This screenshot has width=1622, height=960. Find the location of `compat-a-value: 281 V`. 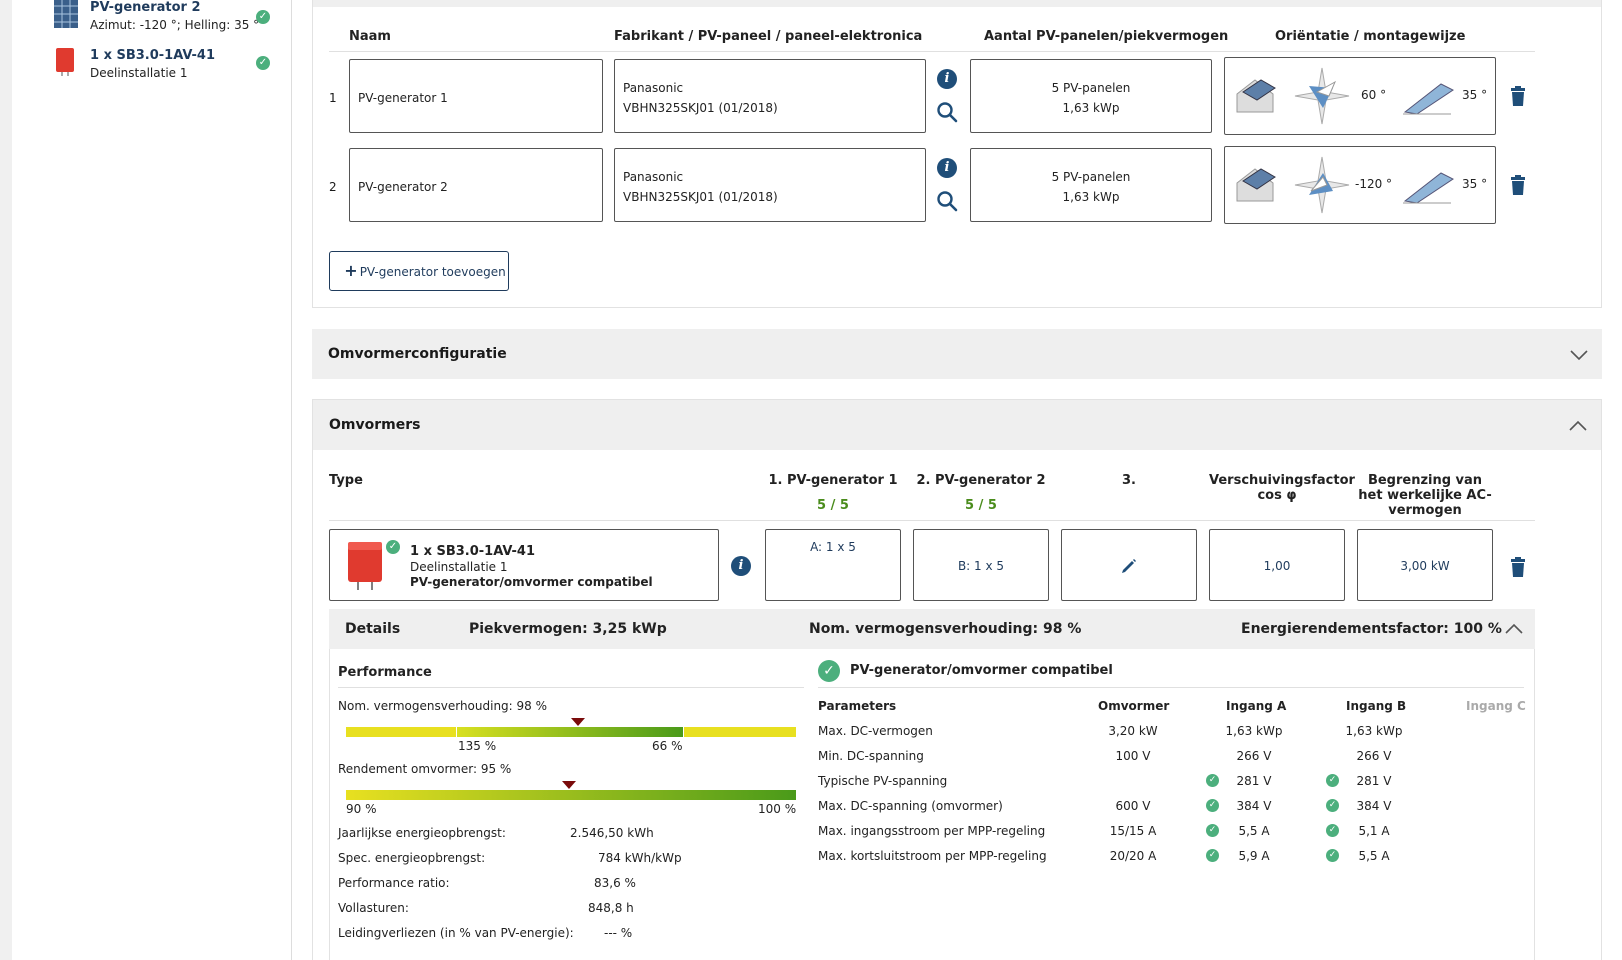

compat-a-value: 281 V is located at coordinates (1254, 781).